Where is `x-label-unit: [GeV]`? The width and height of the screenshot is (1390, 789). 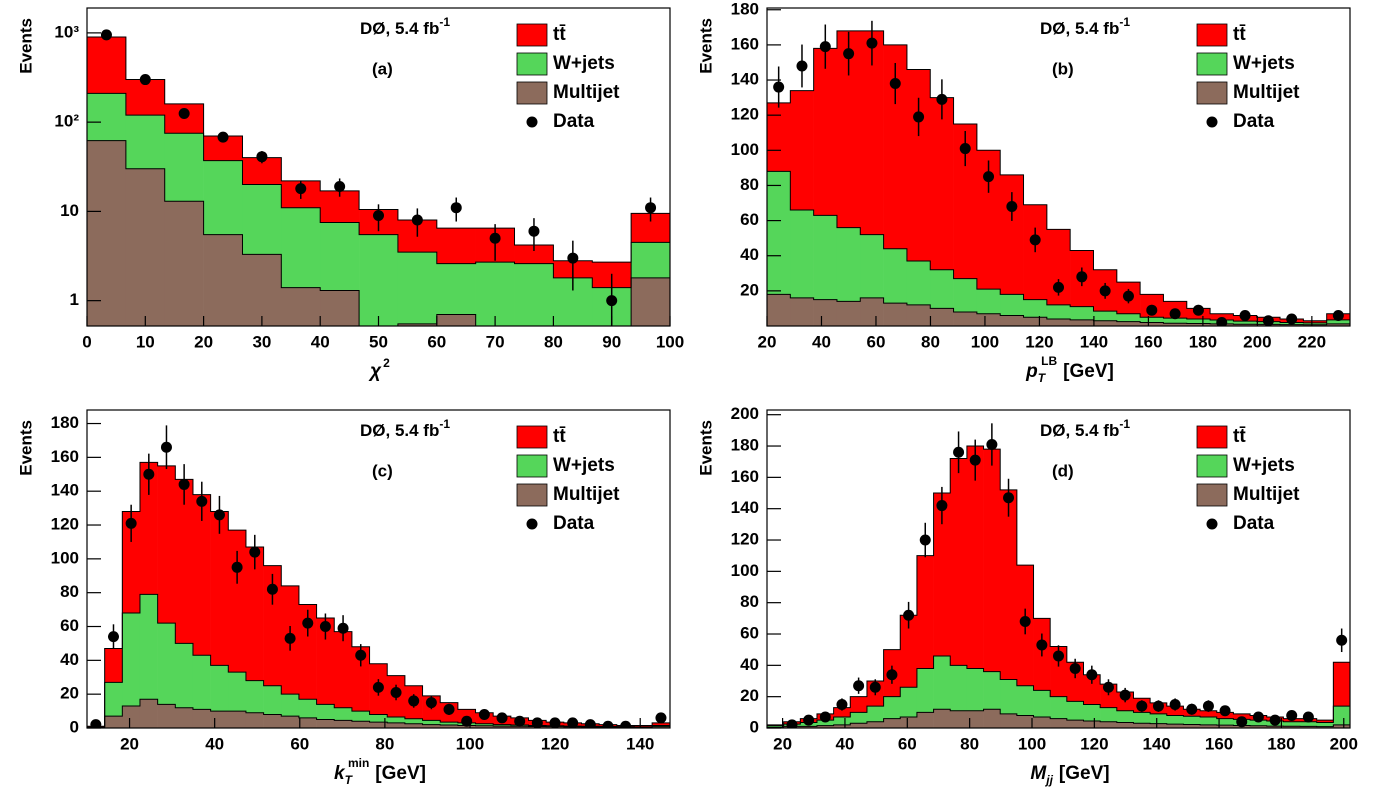 x-label-unit: [GeV] is located at coordinates (1084, 773).